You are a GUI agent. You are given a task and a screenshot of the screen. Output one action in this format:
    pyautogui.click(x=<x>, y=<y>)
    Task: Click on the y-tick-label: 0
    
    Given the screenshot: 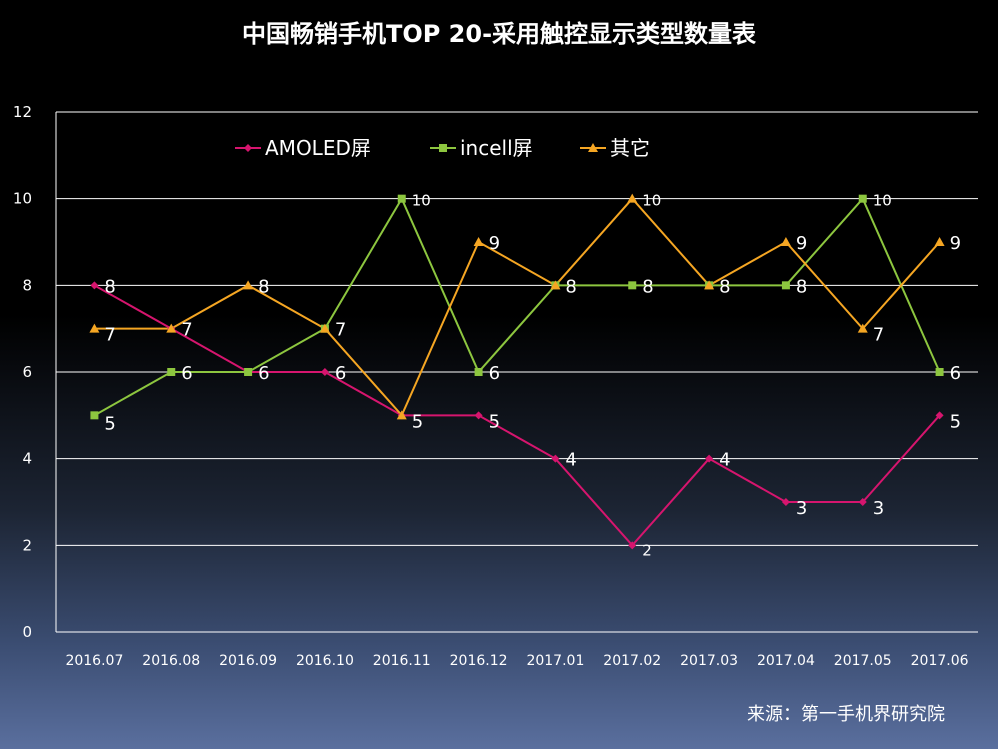 What is the action you would take?
    pyautogui.click(x=27, y=632)
    